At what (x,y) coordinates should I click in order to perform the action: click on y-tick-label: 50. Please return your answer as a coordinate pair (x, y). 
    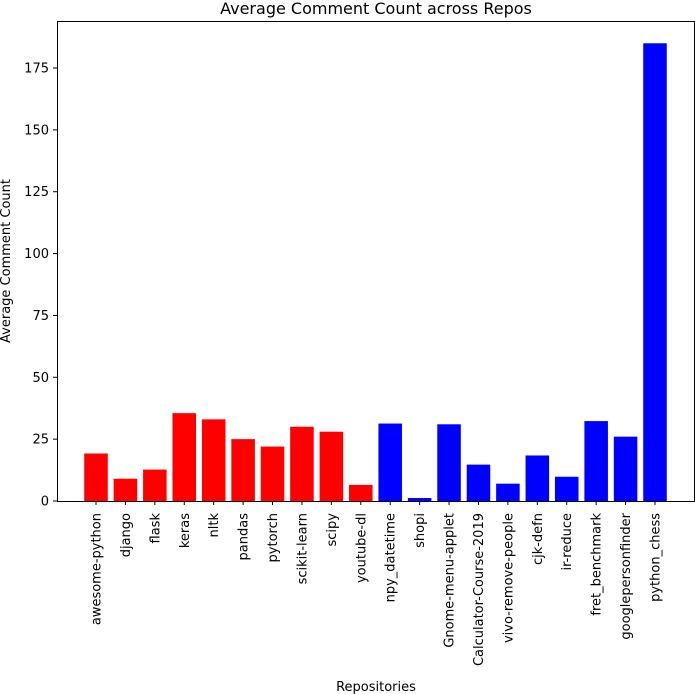
    Looking at the image, I should click on (40, 378).